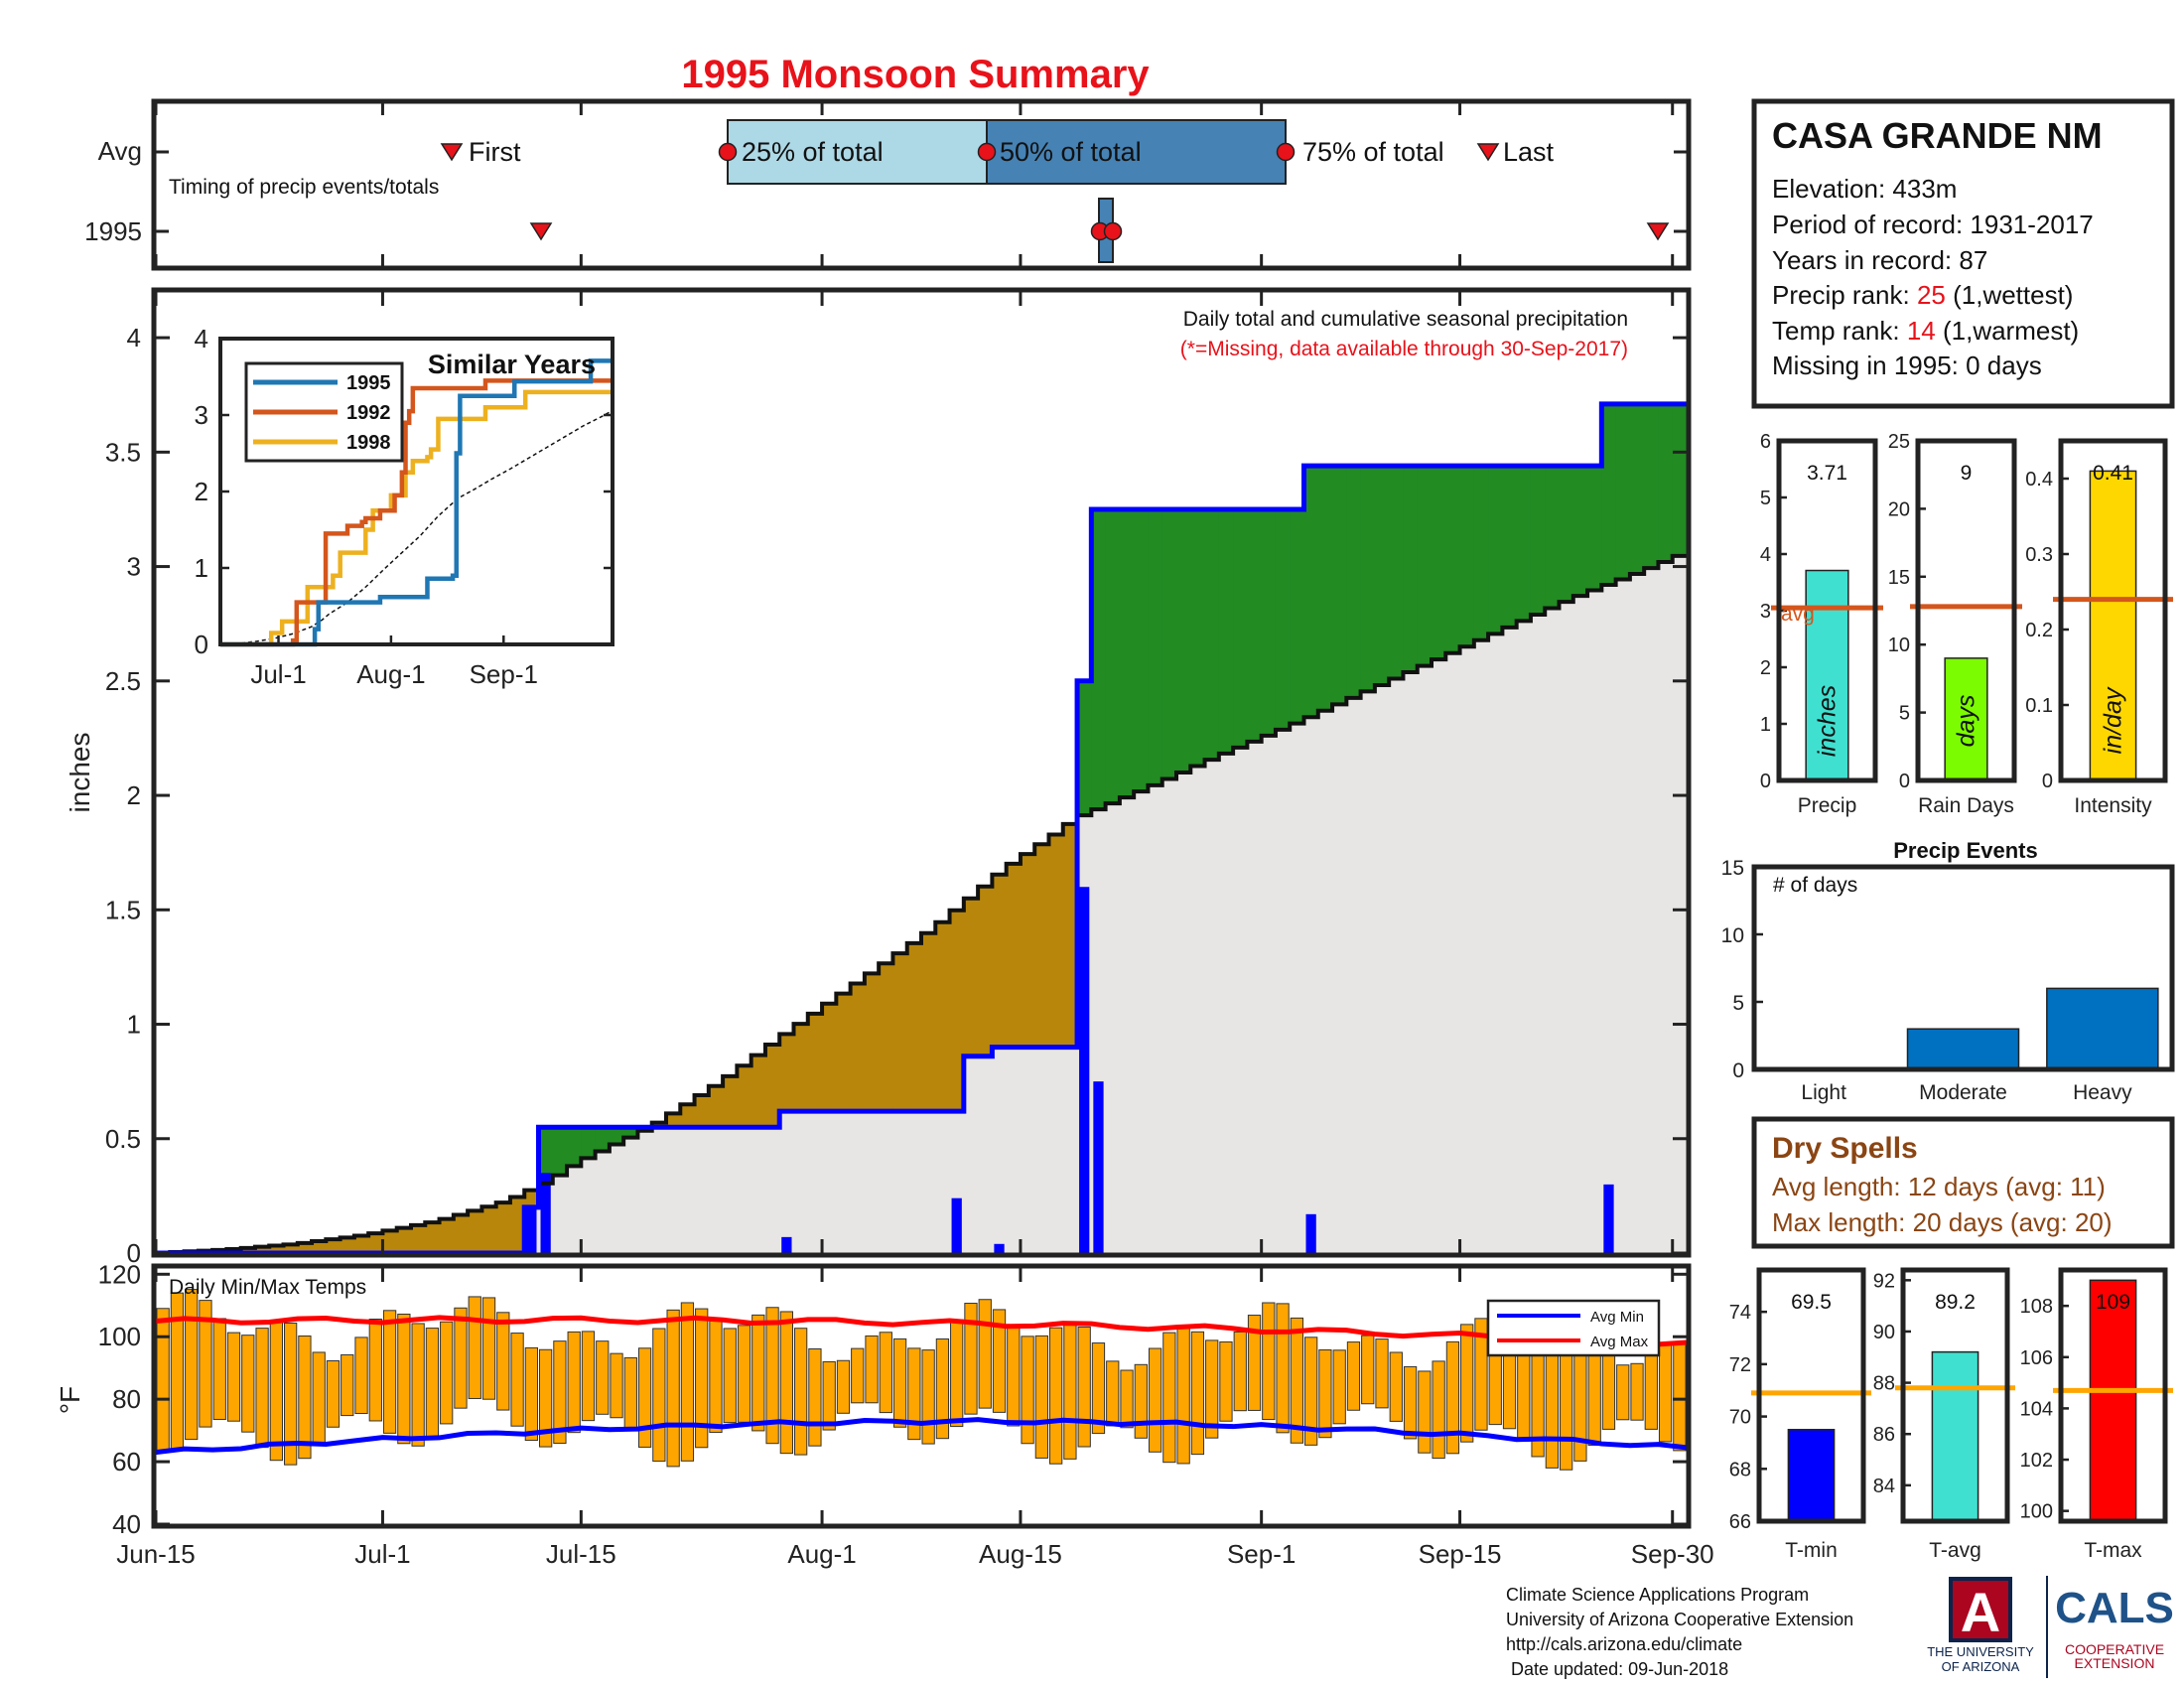 This screenshot has height=1688, width=2184. What do you see at coordinates (70, 1400) in the screenshot?
I see `temp-ylabel: °F` at bounding box center [70, 1400].